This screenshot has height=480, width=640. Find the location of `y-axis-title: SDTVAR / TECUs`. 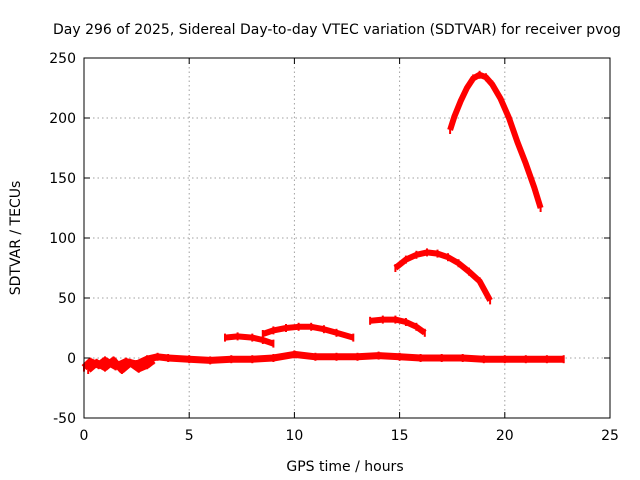

y-axis-title: SDTVAR / TECUs is located at coordinates (16, 238).